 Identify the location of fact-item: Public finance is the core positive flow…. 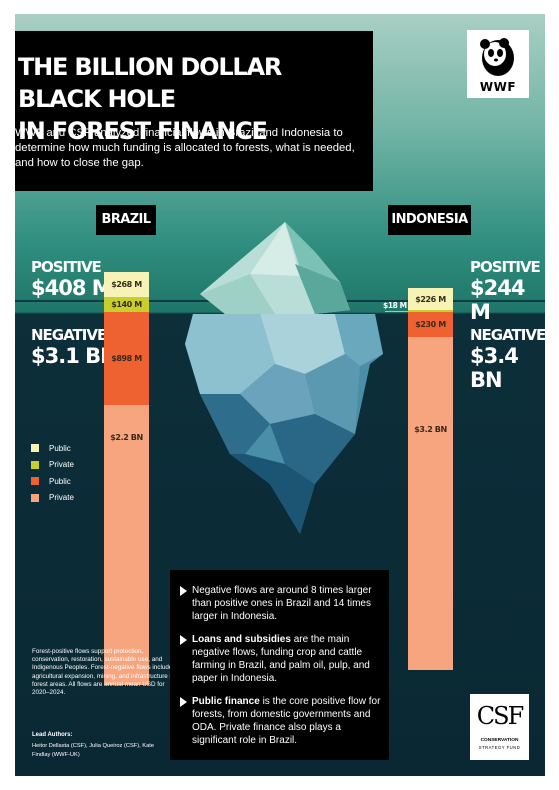
(281, 721).